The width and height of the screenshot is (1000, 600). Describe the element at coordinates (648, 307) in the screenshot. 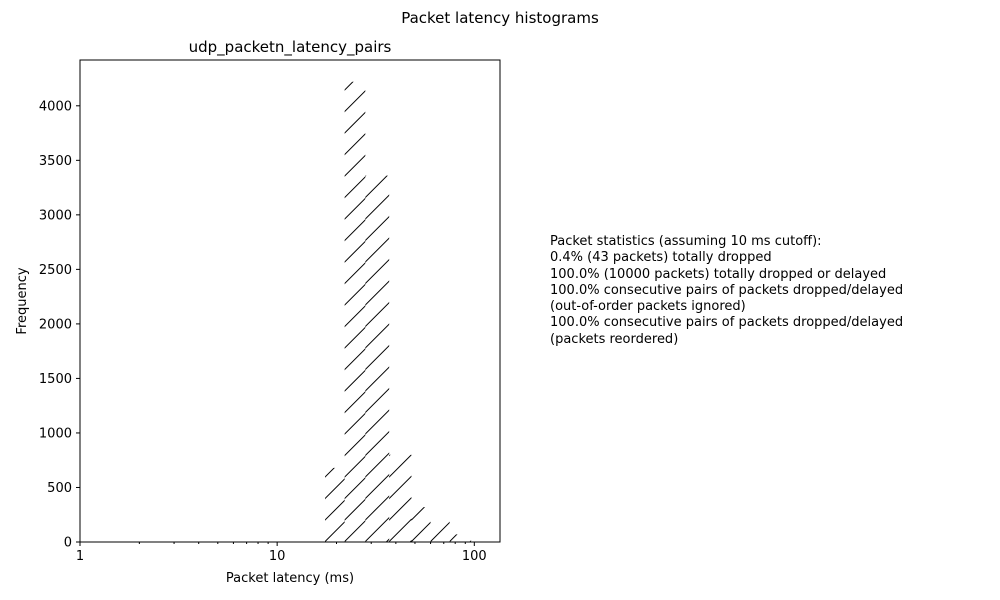

I see `stats-line: (out-of-order packets ignored)` at that location.